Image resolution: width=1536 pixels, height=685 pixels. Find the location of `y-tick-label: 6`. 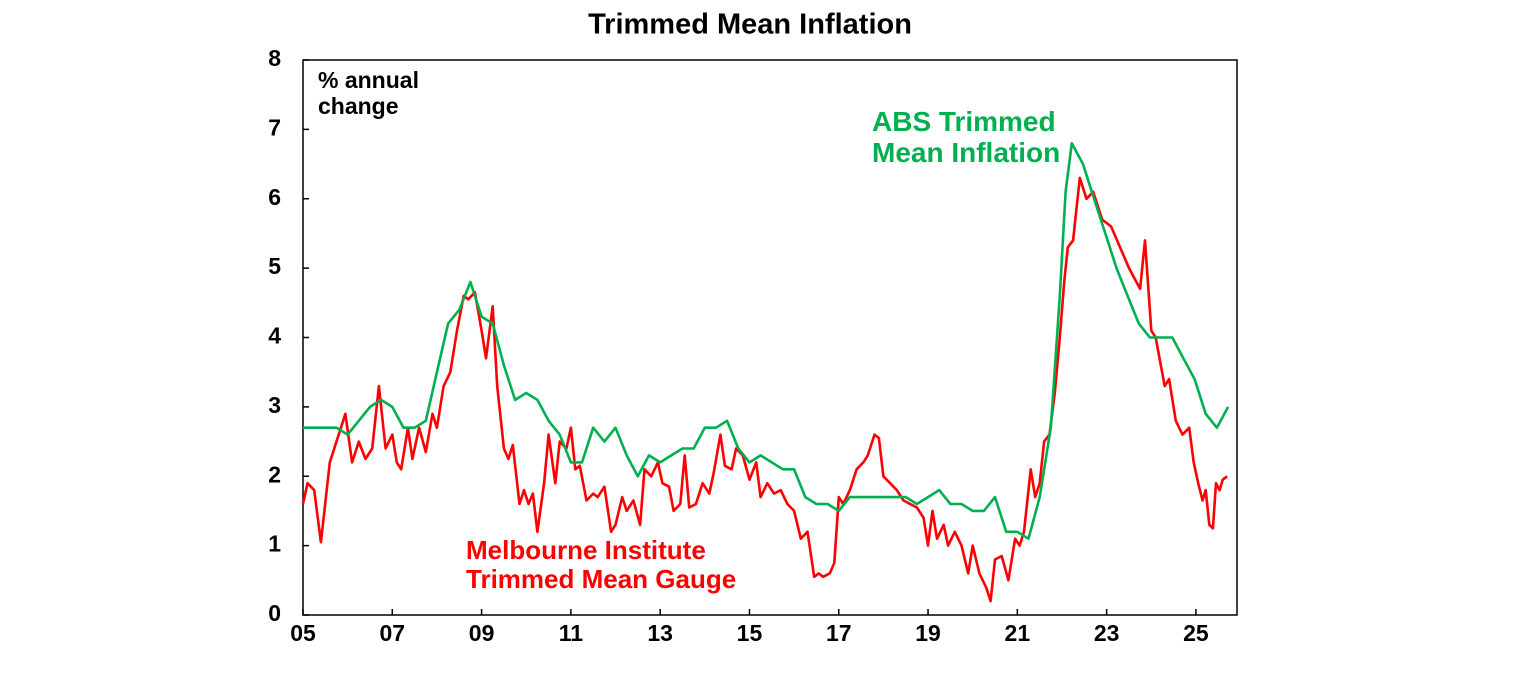

y-tick-label: 6 is located at coordinates (274, 197).